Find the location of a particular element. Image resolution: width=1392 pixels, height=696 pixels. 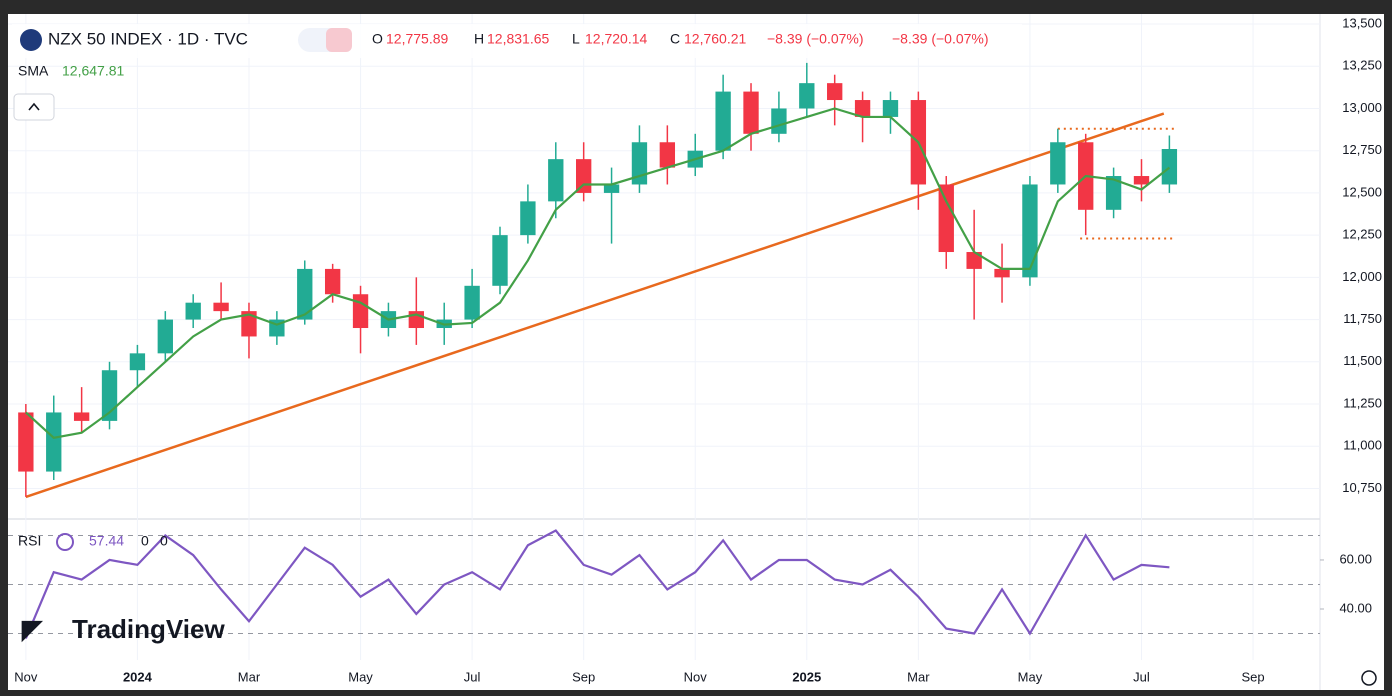

y-tick-label: 11,000 is located at coordinates (1362, 445).